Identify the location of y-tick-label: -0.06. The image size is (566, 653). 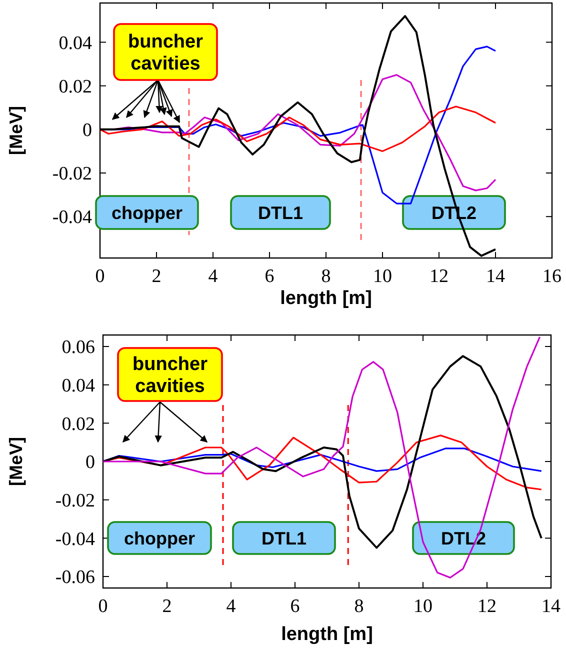
(75, 577).